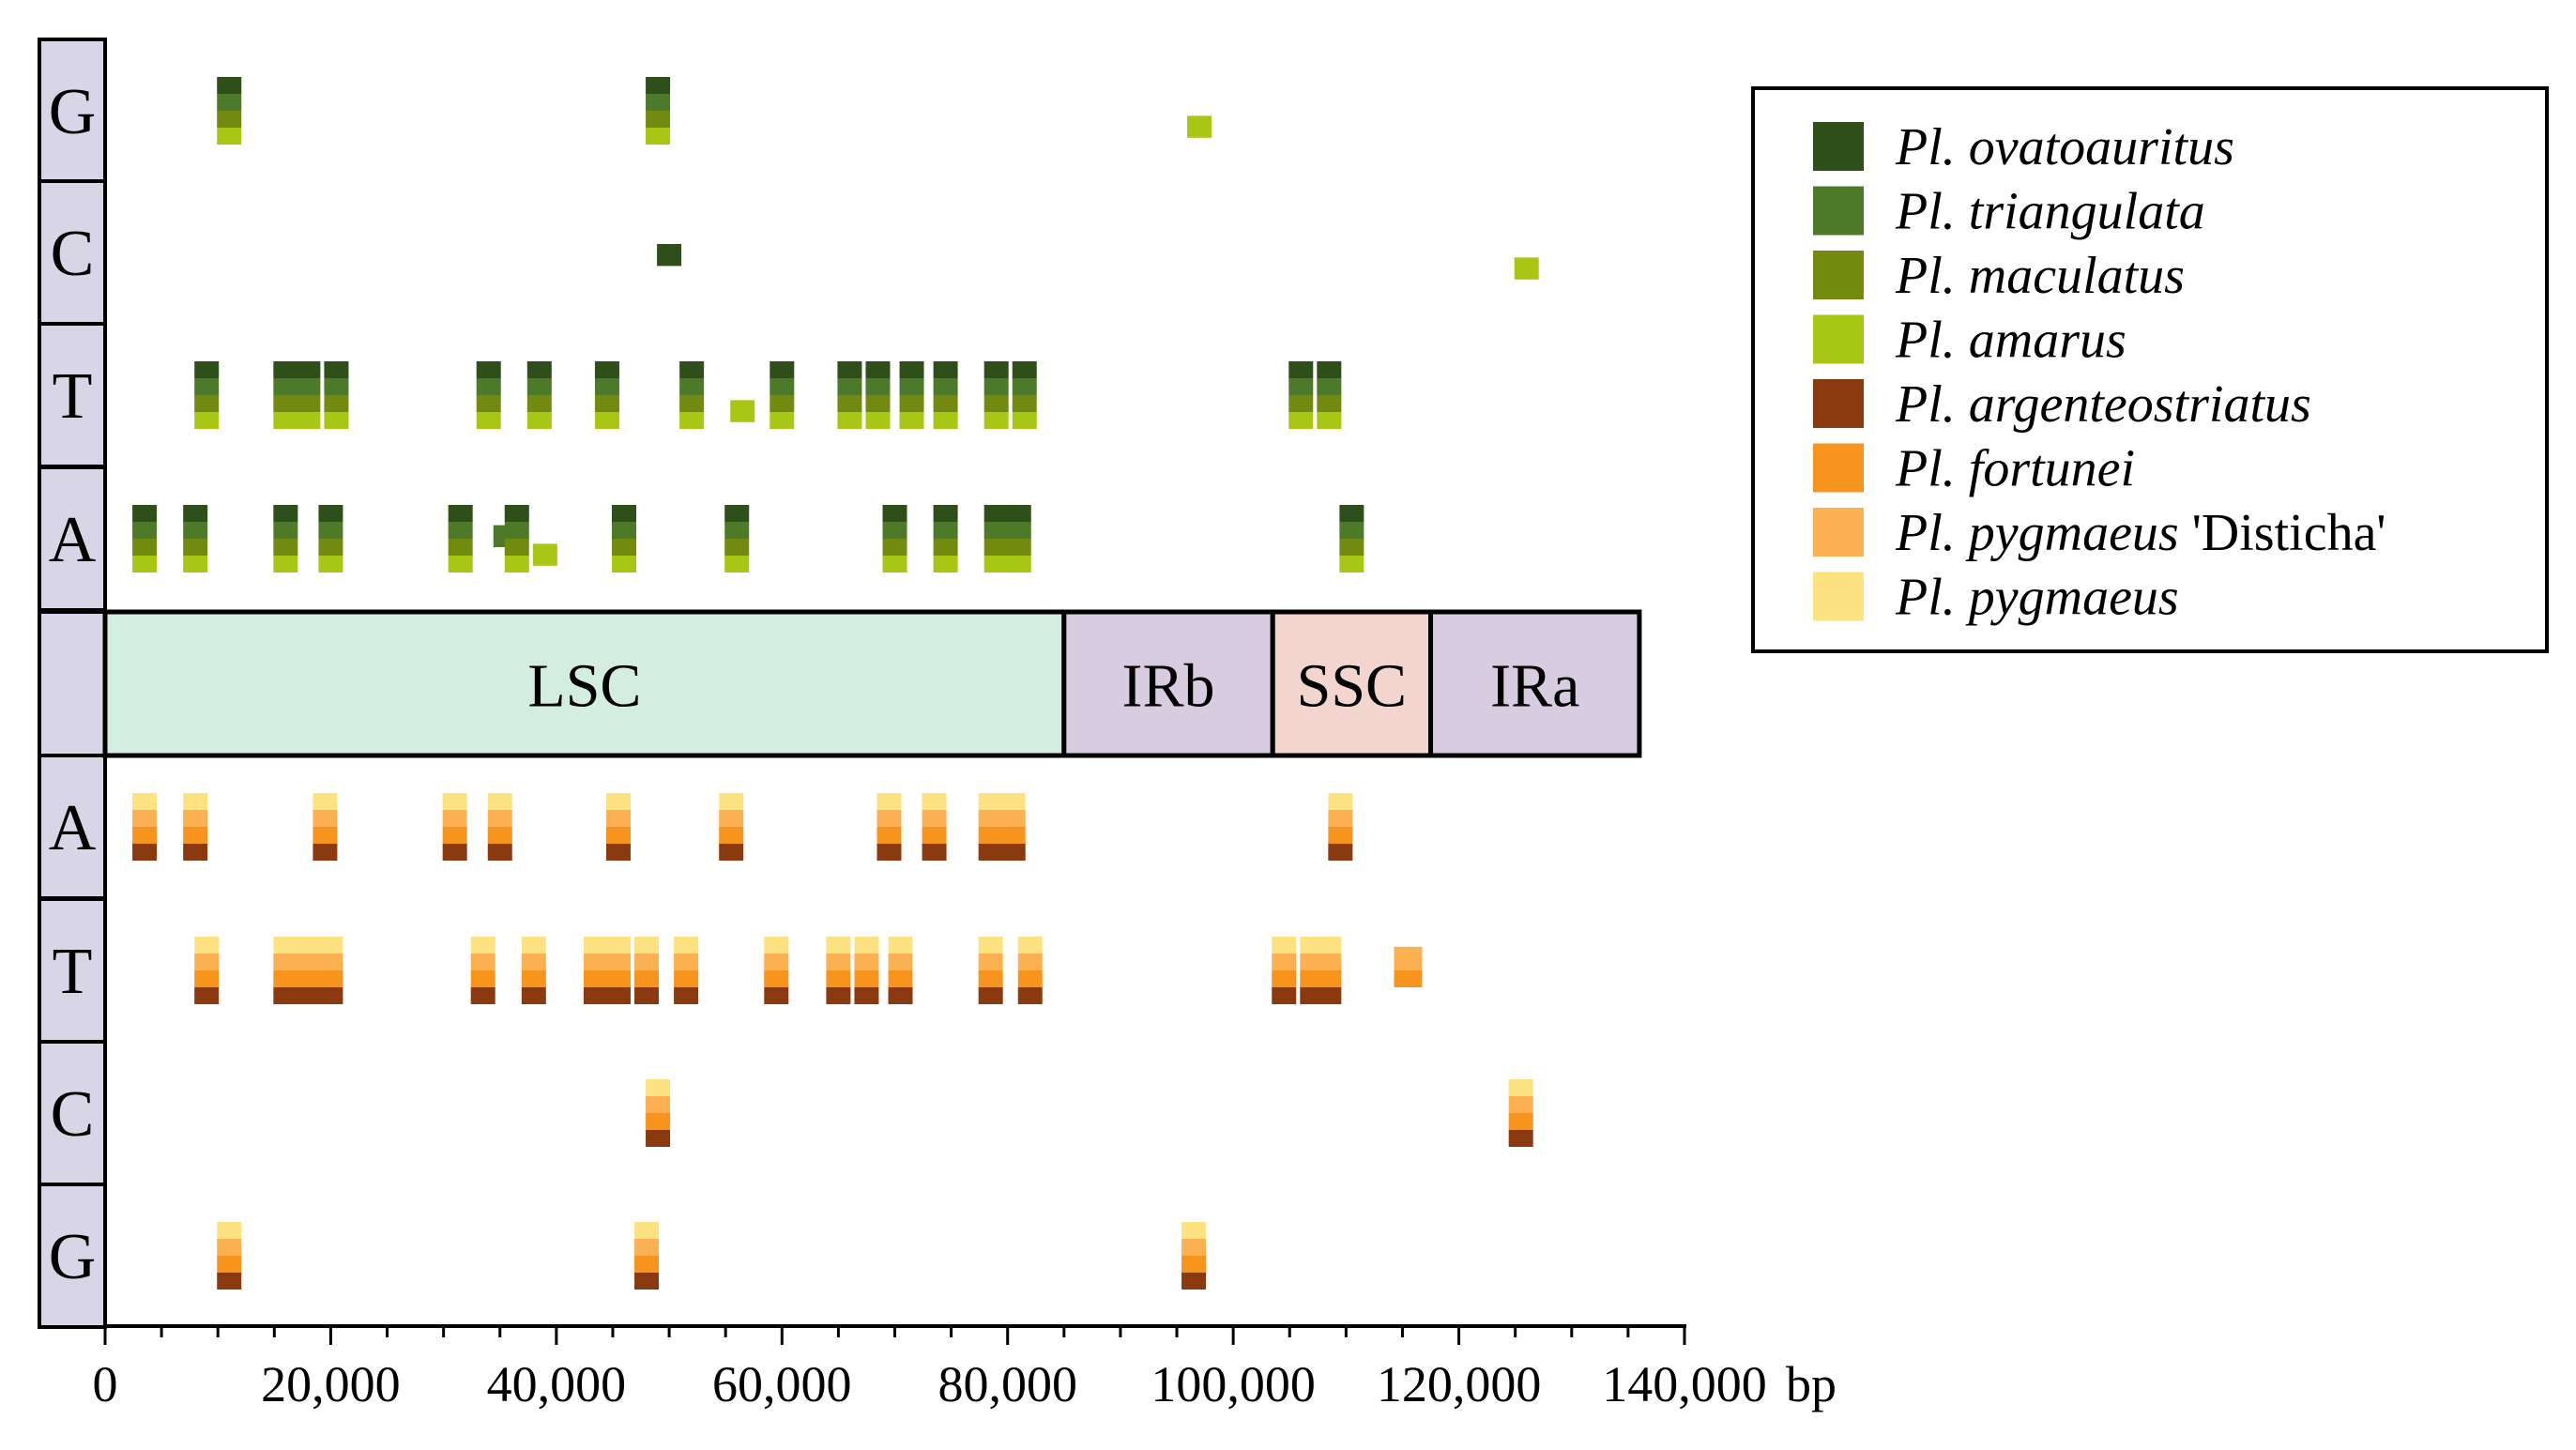 The width and height of the screenshot is (2576, 1450). I want to click on region-label-ssc: SSC, so click(1352, 686).